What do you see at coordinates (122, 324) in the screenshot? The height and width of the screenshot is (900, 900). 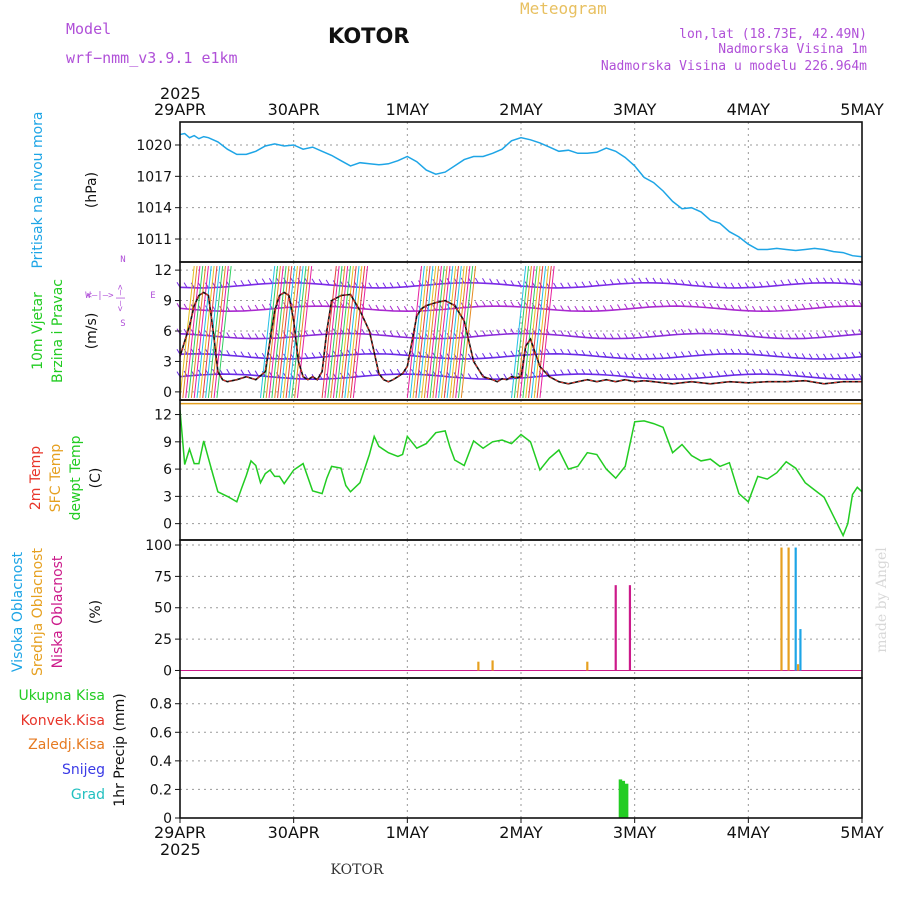 I see `compass-s: S` at bounding box center [122, 324].